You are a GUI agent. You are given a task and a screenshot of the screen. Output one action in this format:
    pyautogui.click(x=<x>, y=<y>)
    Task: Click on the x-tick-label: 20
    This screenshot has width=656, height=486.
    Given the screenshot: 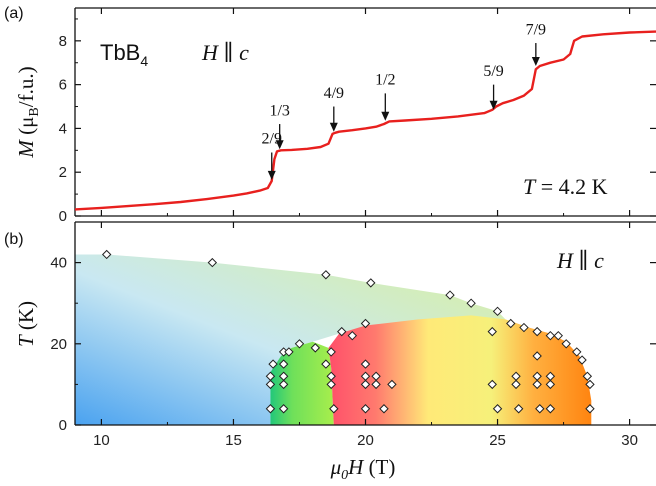 What is the action you would take?
    pyautogui.click(x=365, y=440)
    